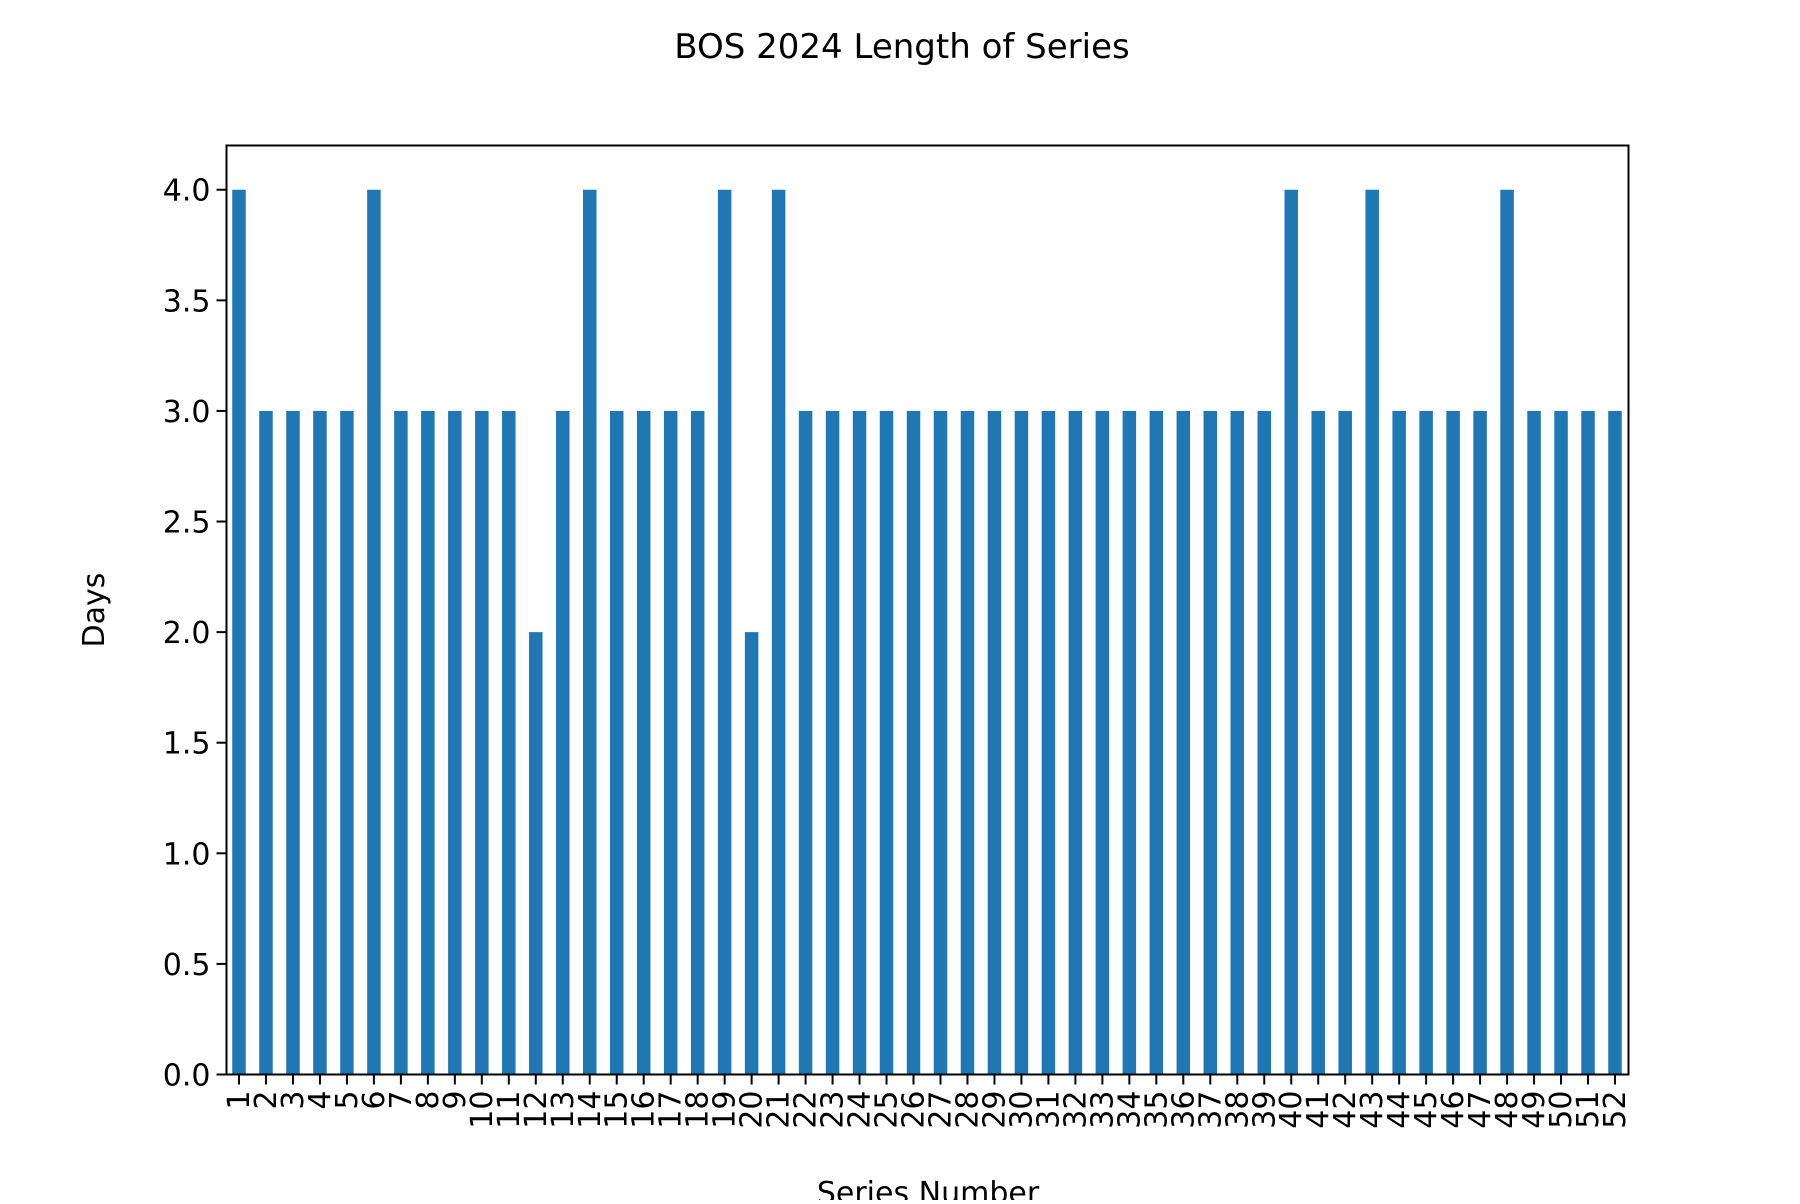 The width and height of the screenshot is (1800, 1204). Describe the element at coordinates (428, 1100) in the screenshot. I see `x-tick-label: 8` at that location.